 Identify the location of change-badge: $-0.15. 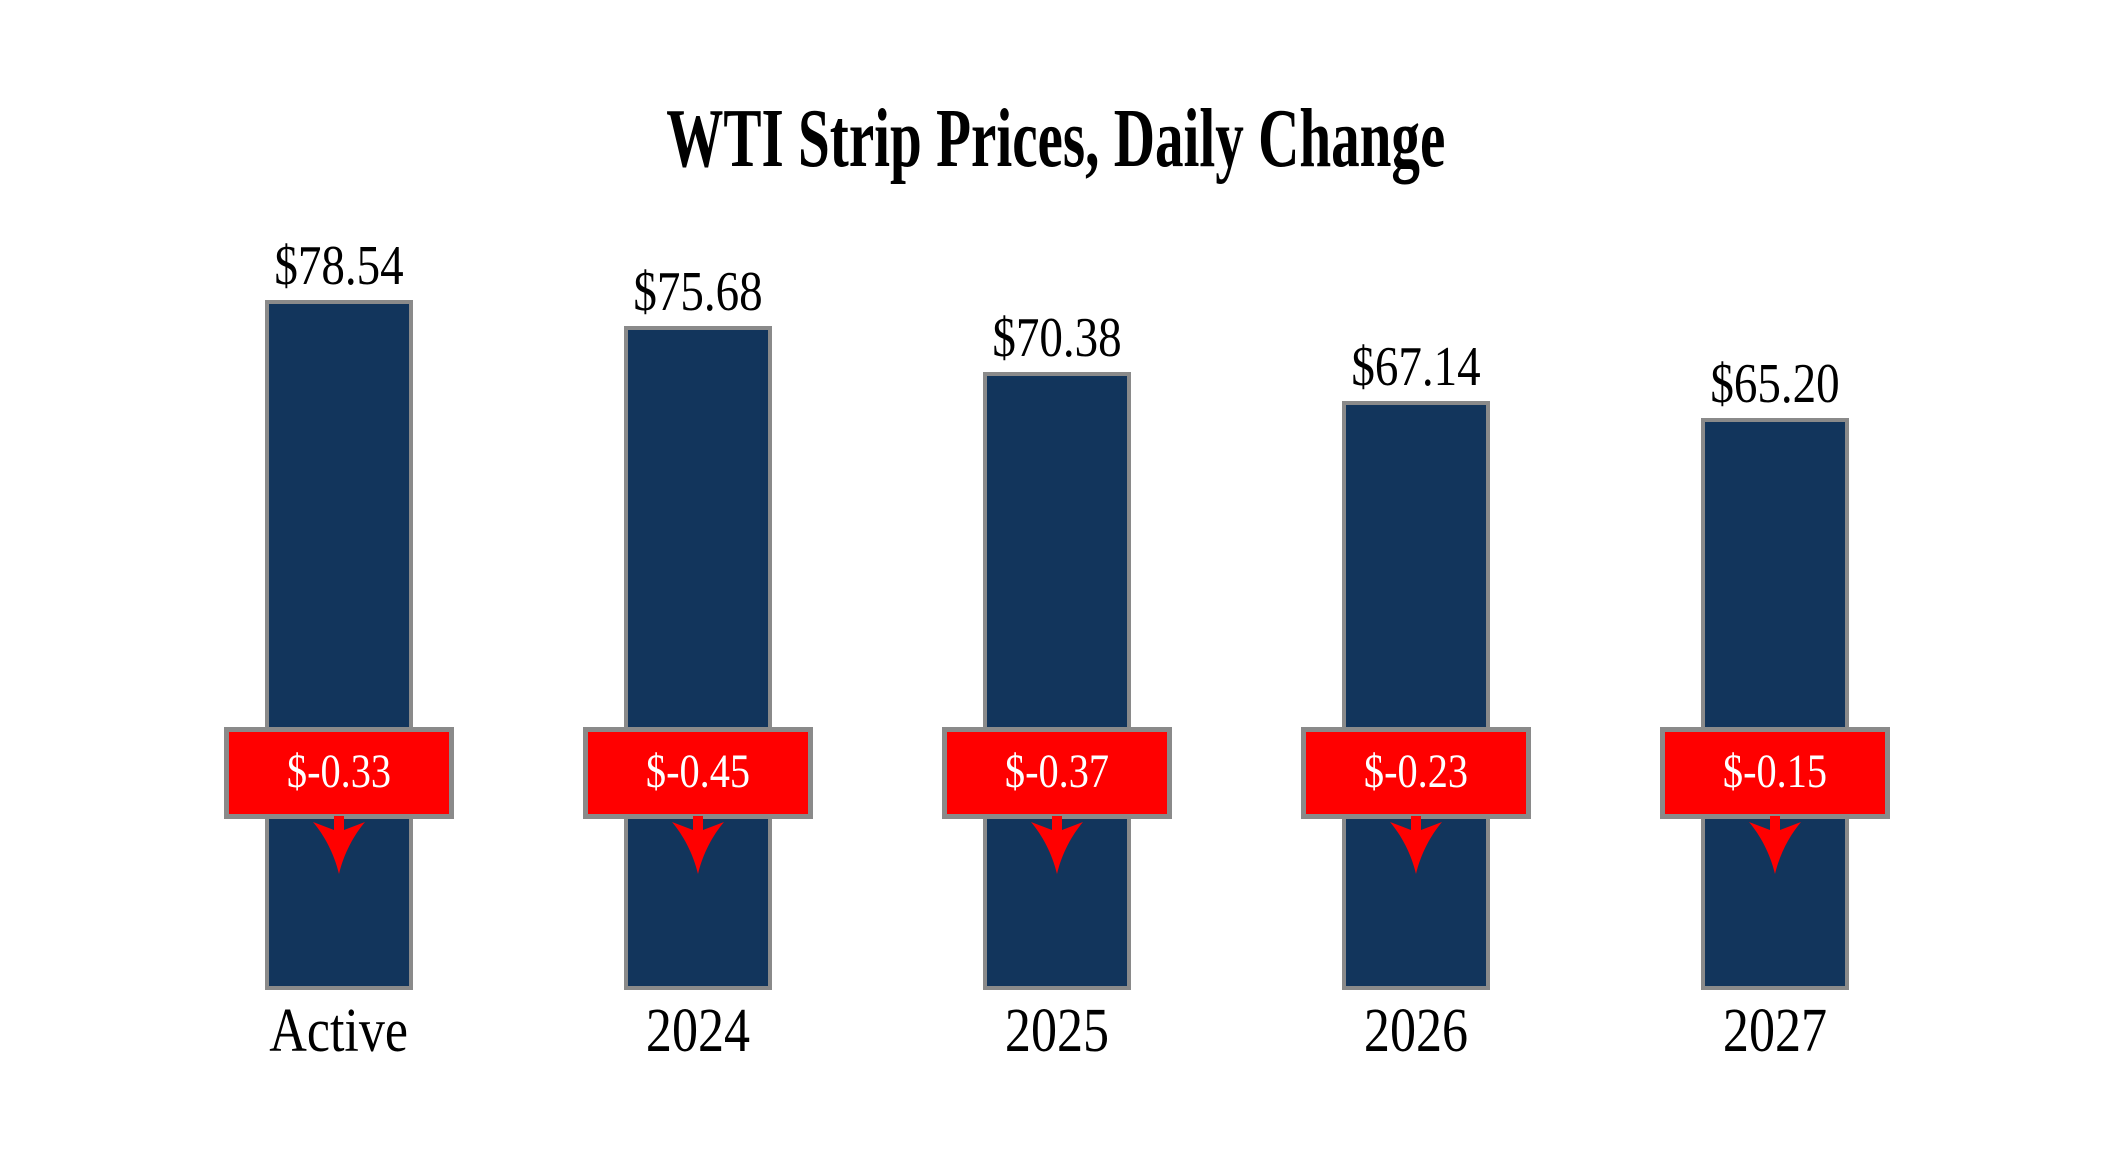
(1775, 773).